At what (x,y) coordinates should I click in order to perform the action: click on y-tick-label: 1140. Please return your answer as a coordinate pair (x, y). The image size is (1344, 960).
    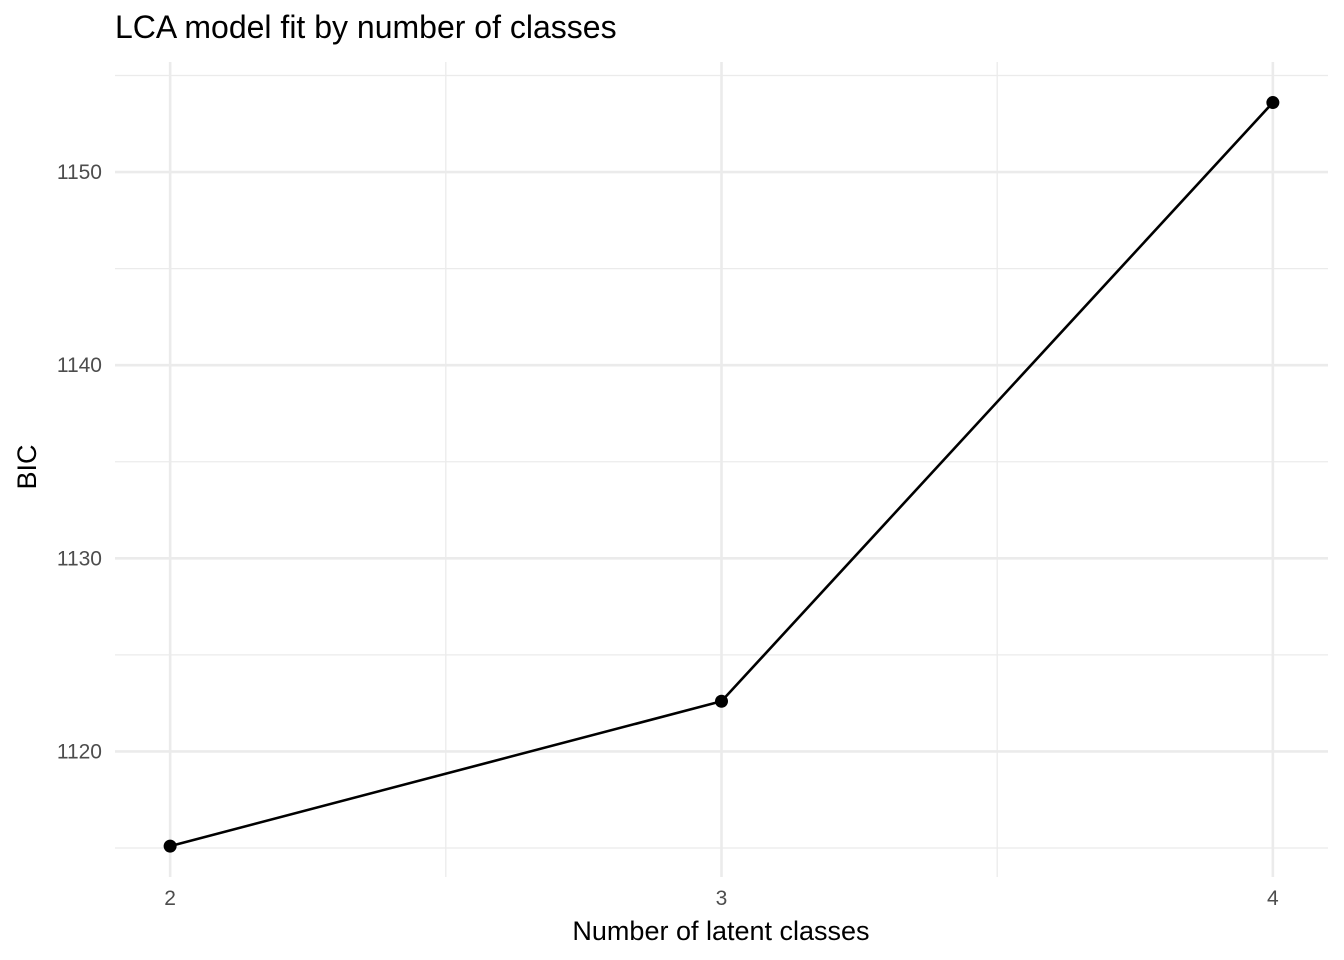
    Looking at the image, I should click on (79, 365).